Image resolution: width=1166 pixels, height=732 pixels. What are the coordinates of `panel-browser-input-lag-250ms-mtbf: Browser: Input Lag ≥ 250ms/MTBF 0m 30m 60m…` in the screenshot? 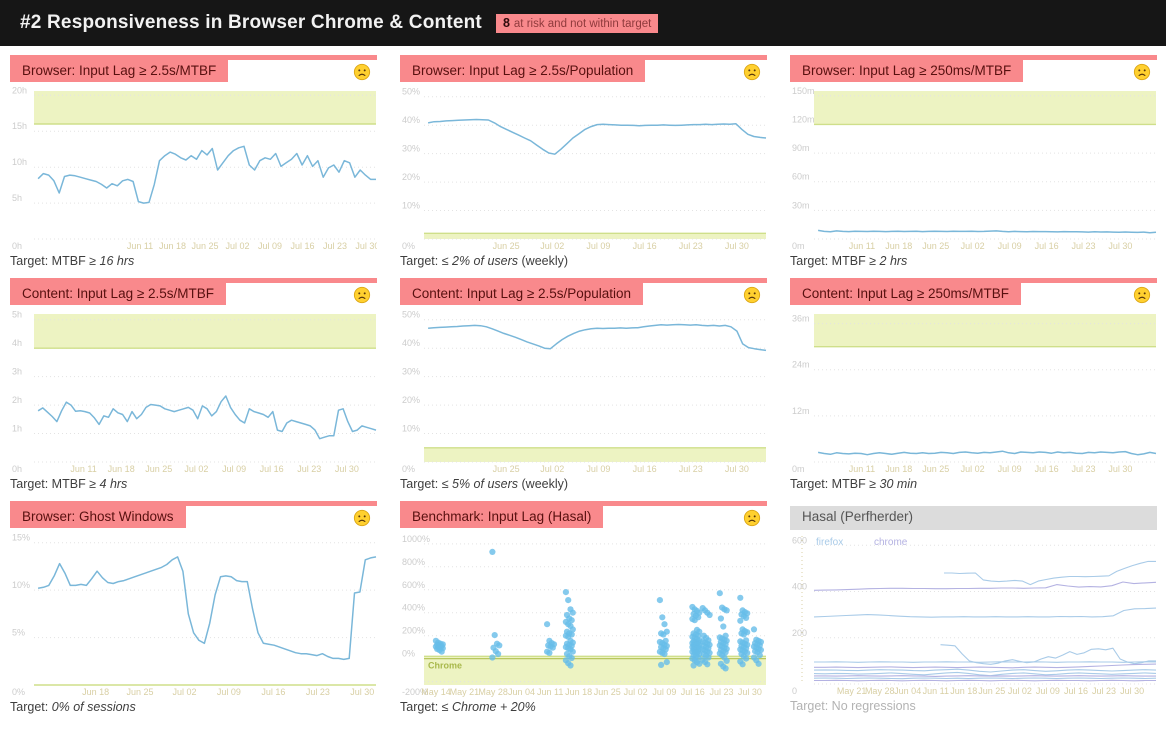 It's located at (973, 161).